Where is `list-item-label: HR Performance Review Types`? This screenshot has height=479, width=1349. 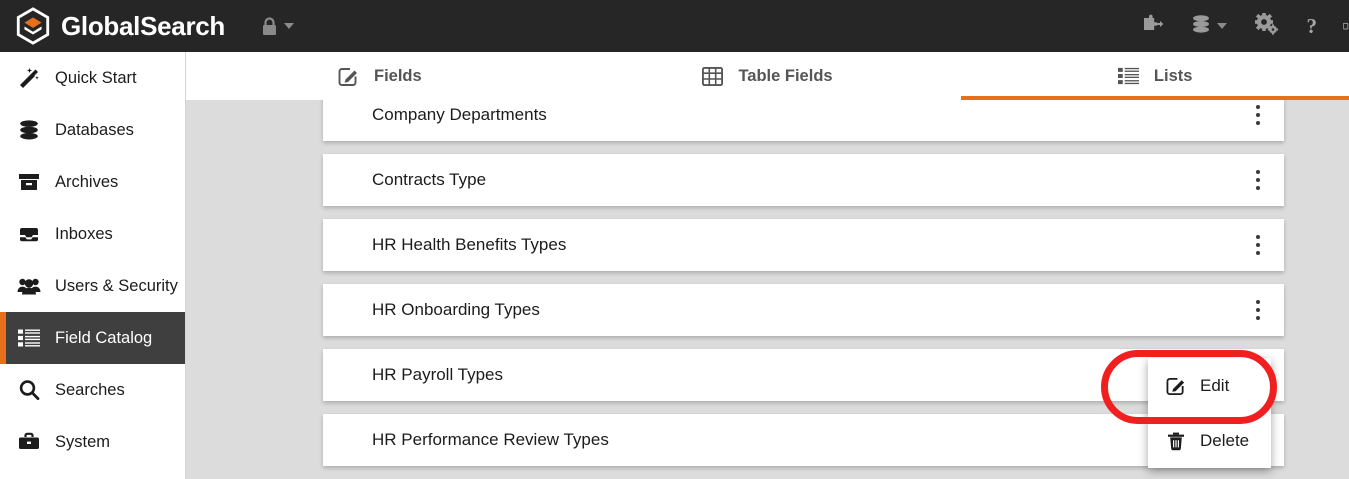
list-item-label: HR Performance Review Types is located at coordinates (490, 439).